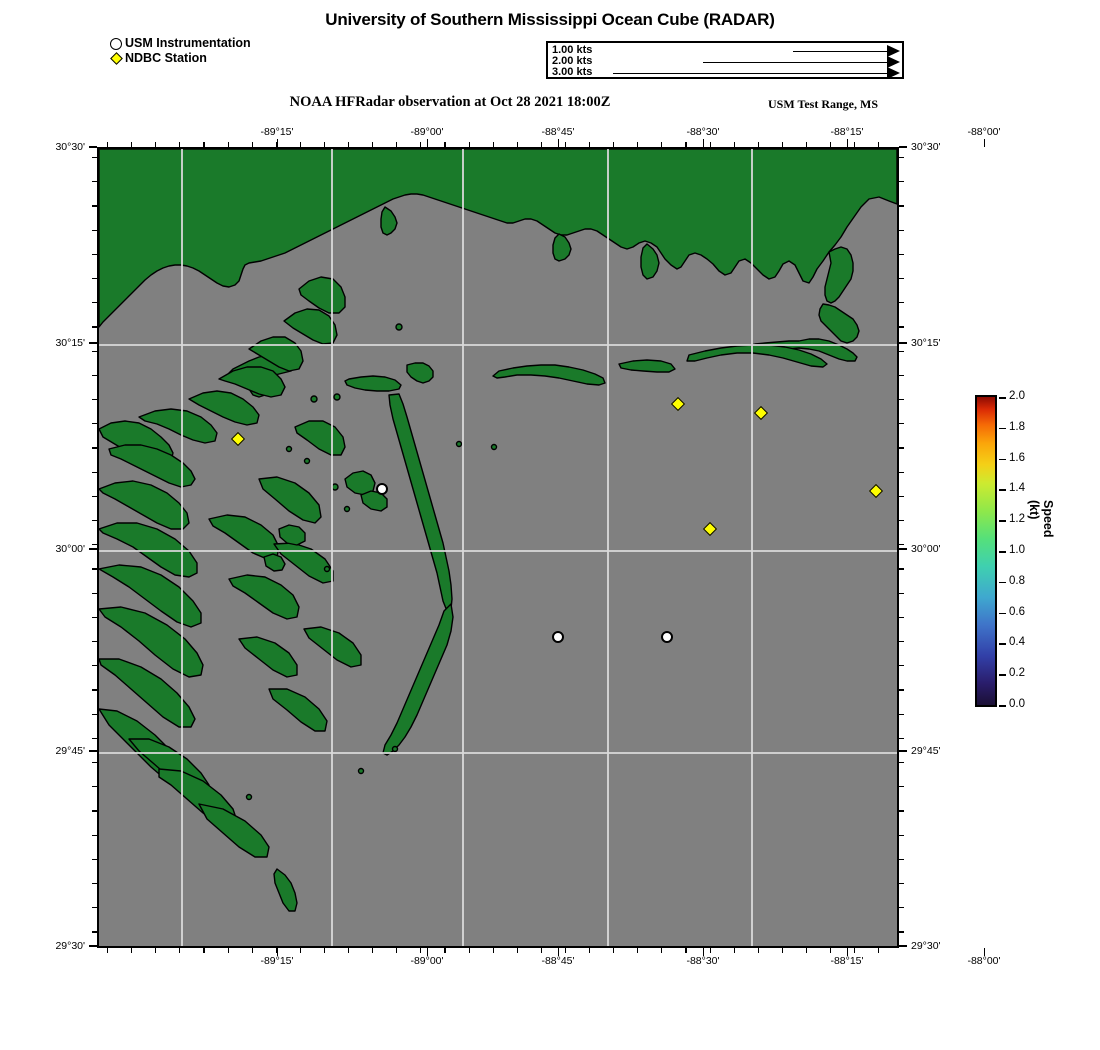 Image resolution: width=1100 pixels, height=1050 pixels. Describe the element at coordinates (725, 60) in the screenshot. I see `vector-scale-key: 1.00 kts 2.00 kts 3.00 kts` at that location.